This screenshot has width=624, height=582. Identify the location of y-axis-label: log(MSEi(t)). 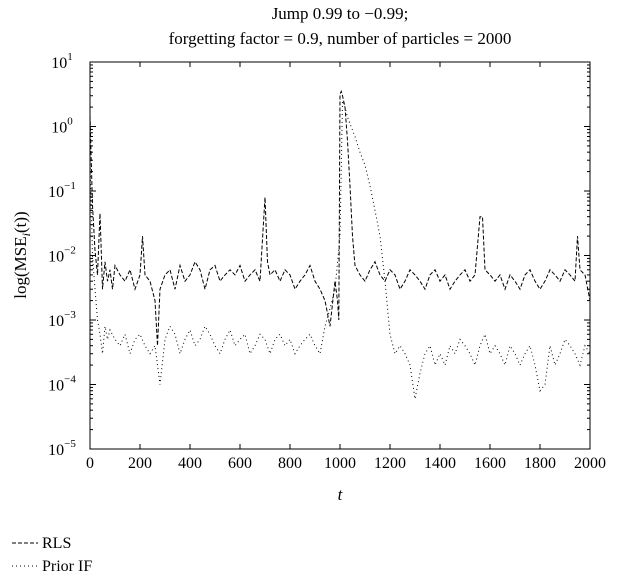
(22, 254).